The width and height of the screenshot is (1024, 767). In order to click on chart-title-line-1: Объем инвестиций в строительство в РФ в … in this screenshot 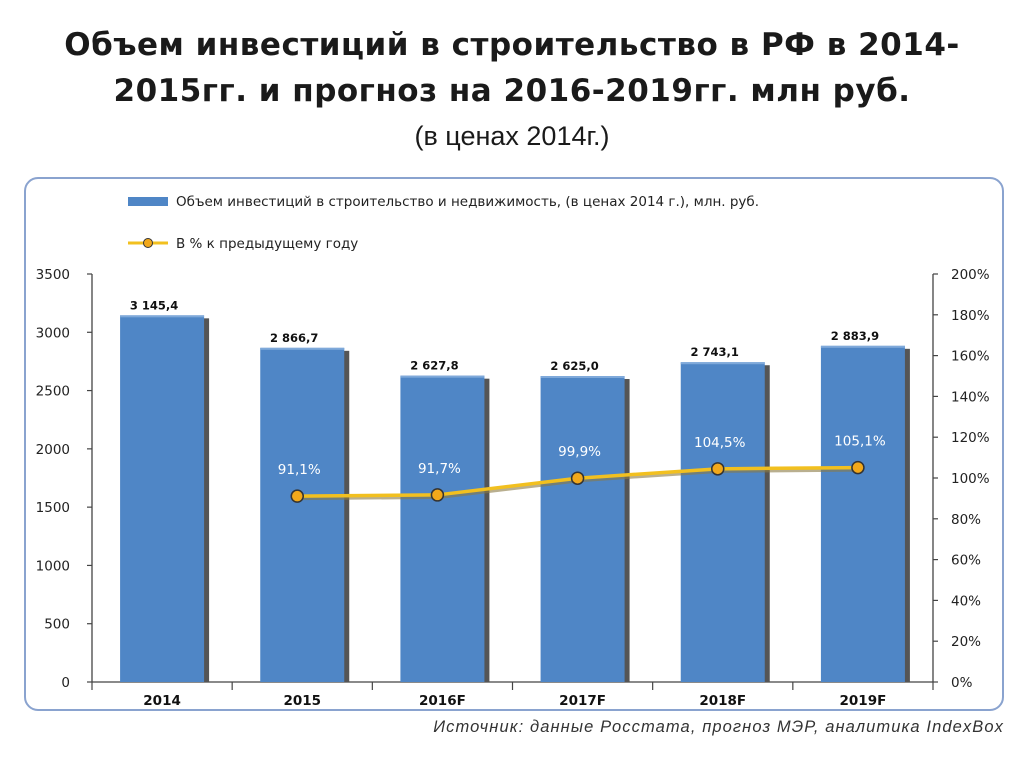, I will do `click(512, 45)`.